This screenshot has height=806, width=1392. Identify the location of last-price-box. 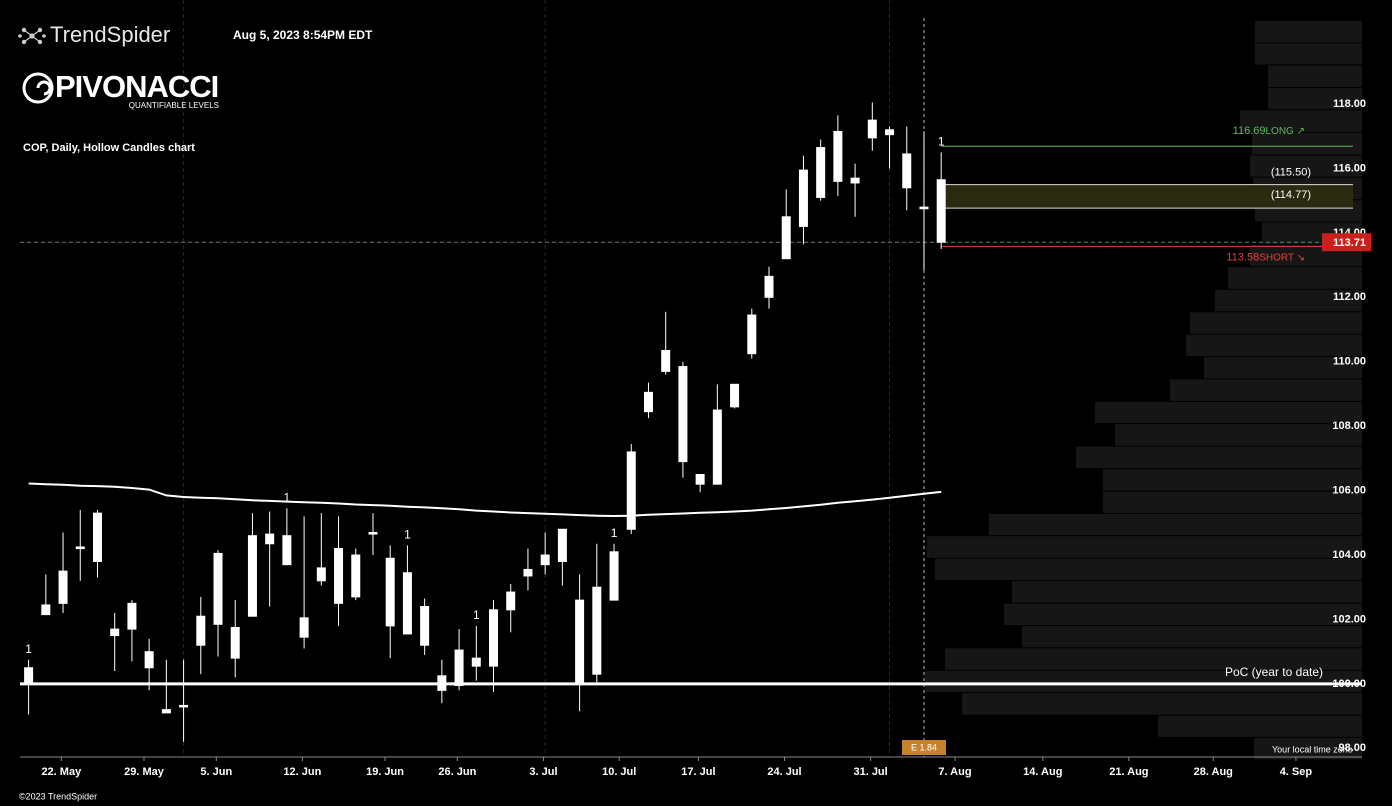
(1346, 242).